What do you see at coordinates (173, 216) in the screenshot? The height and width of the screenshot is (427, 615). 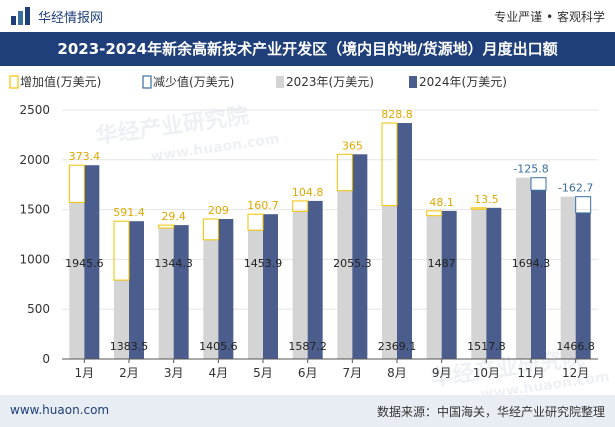 I see `change-label: 29.4` at bounding box center [173, 216].